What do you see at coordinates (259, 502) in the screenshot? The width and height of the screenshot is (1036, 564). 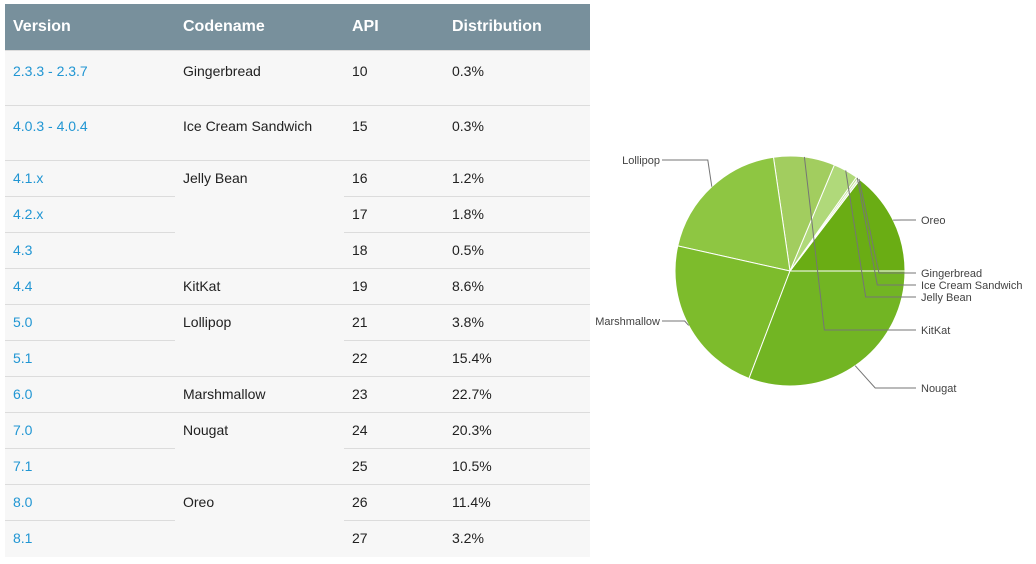 I see `codename-cell: Oreo` at bounding box center [259, 502].